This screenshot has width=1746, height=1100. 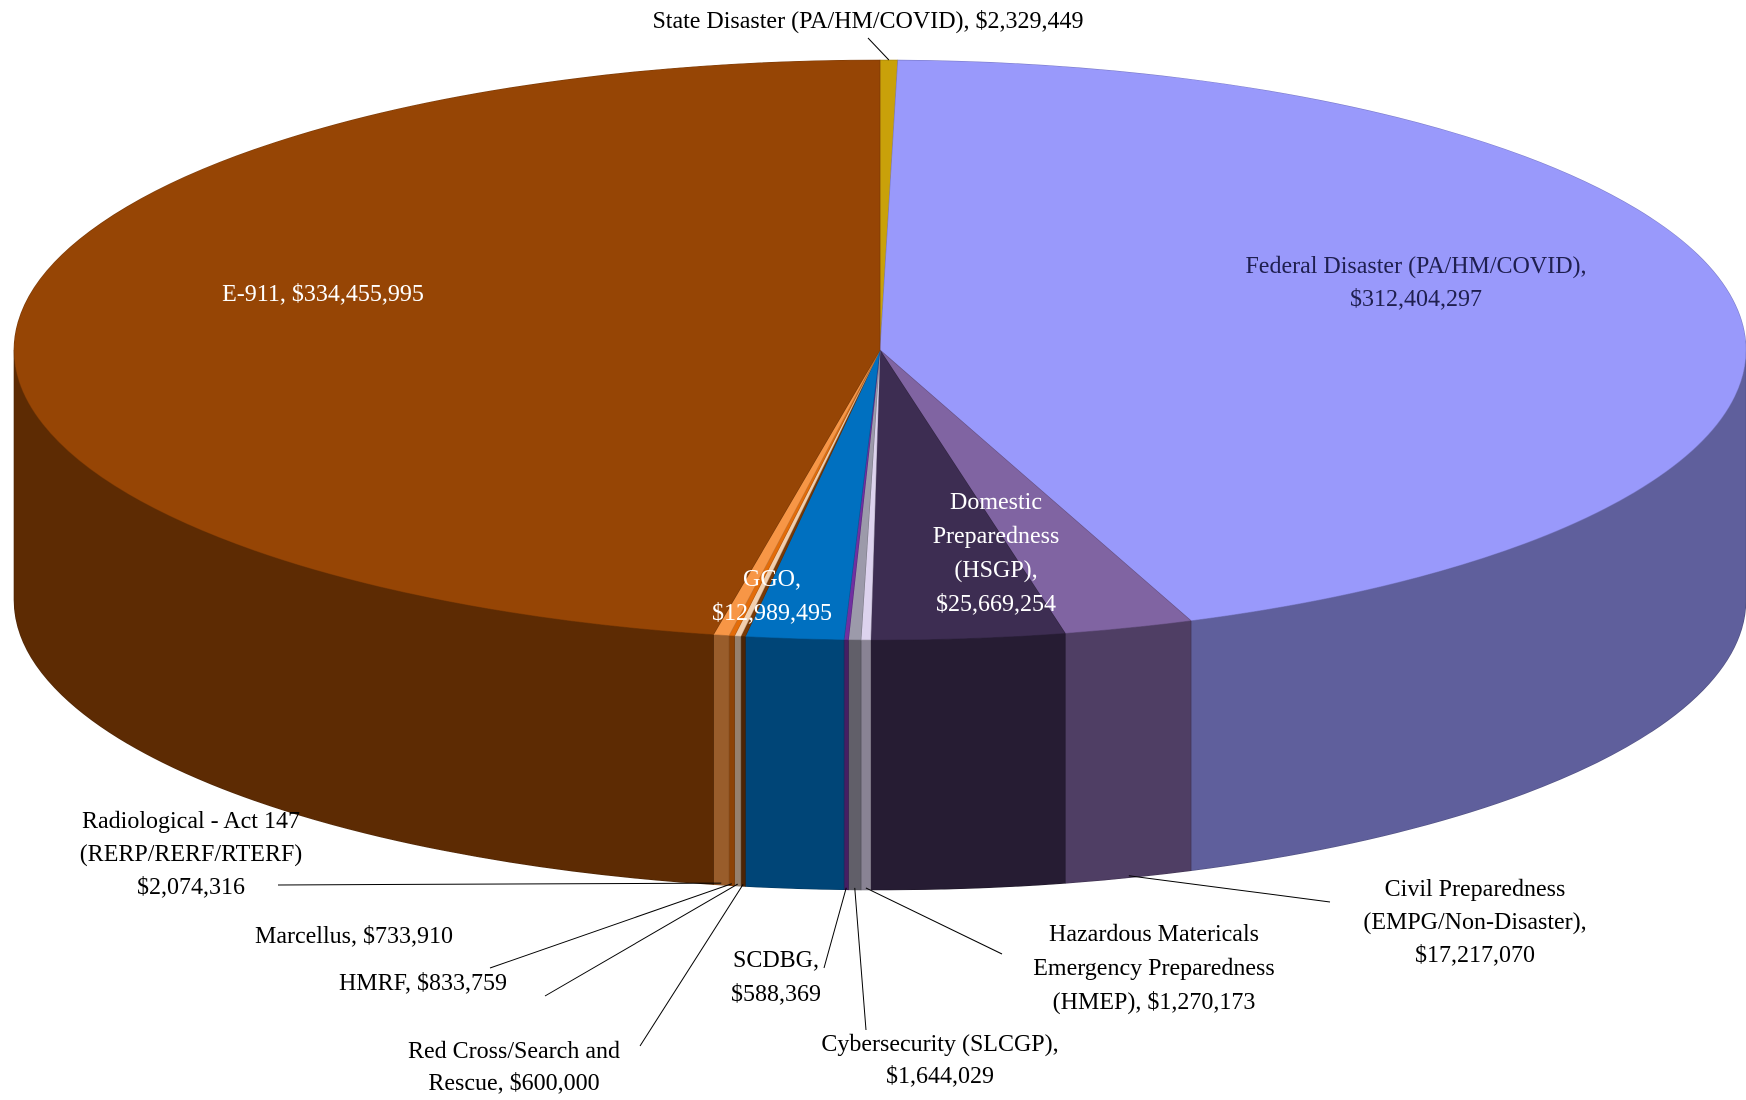 I want to click on data-label-line: Domestic, so click(x=996, y=502).